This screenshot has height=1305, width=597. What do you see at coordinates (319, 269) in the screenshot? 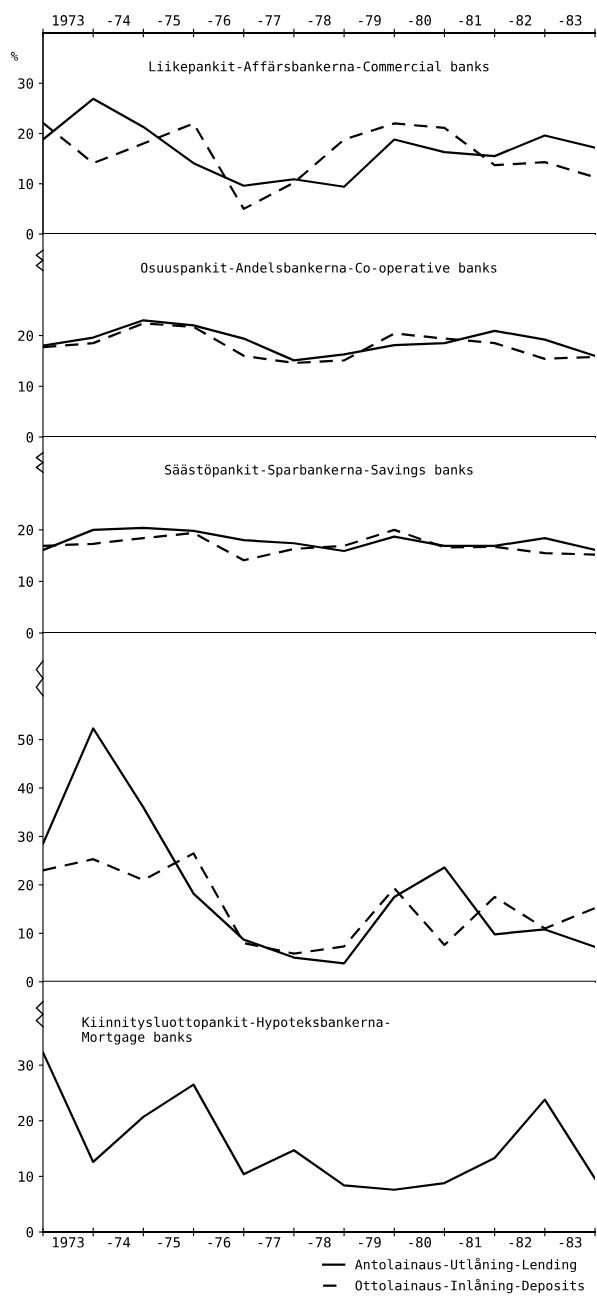
I see `text: Osuuspankit-Andelsbankerna-Co-operative banks` at bounding box center [319, 269].